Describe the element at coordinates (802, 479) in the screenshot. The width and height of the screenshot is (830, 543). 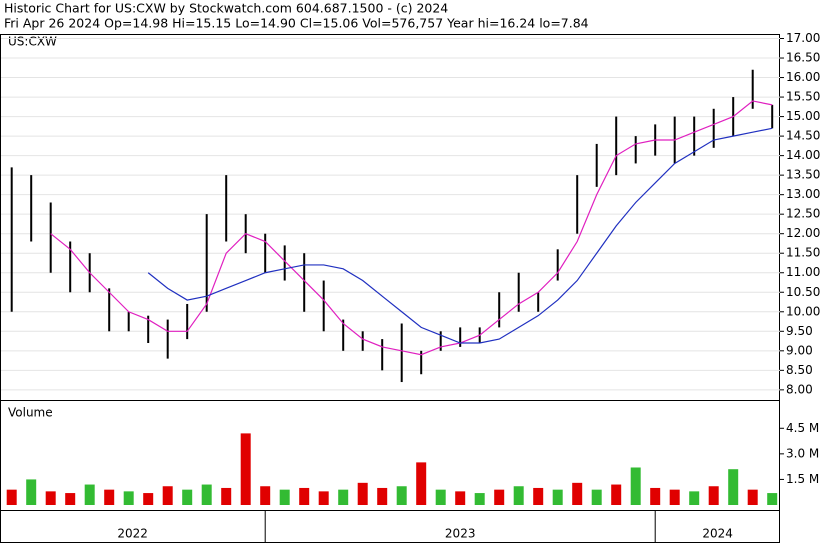
I see `y-tick-label: 1.5 M` at that location.